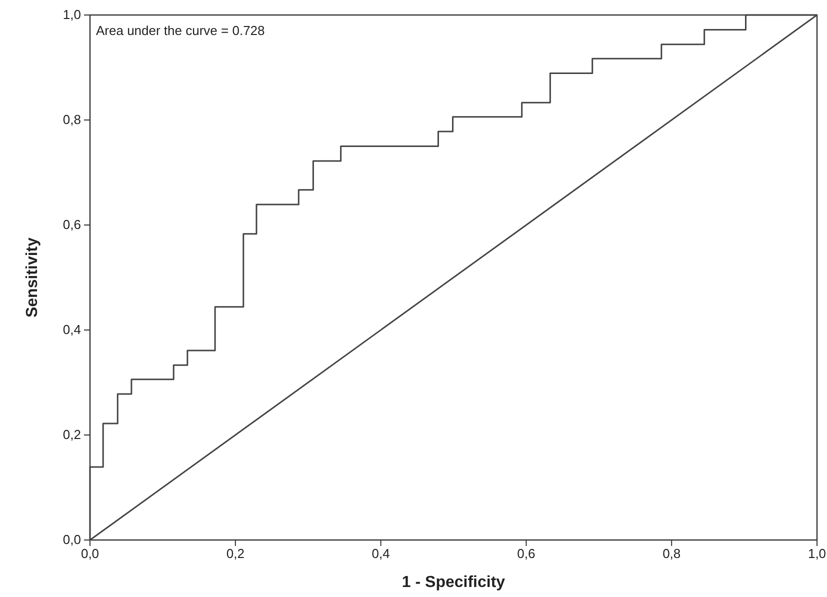 The width and height of the screenshot is (827, 597). Describe the element at coordinates (71, 330) in the screenshot. I see `y-tick-label: 0,4` at that location.